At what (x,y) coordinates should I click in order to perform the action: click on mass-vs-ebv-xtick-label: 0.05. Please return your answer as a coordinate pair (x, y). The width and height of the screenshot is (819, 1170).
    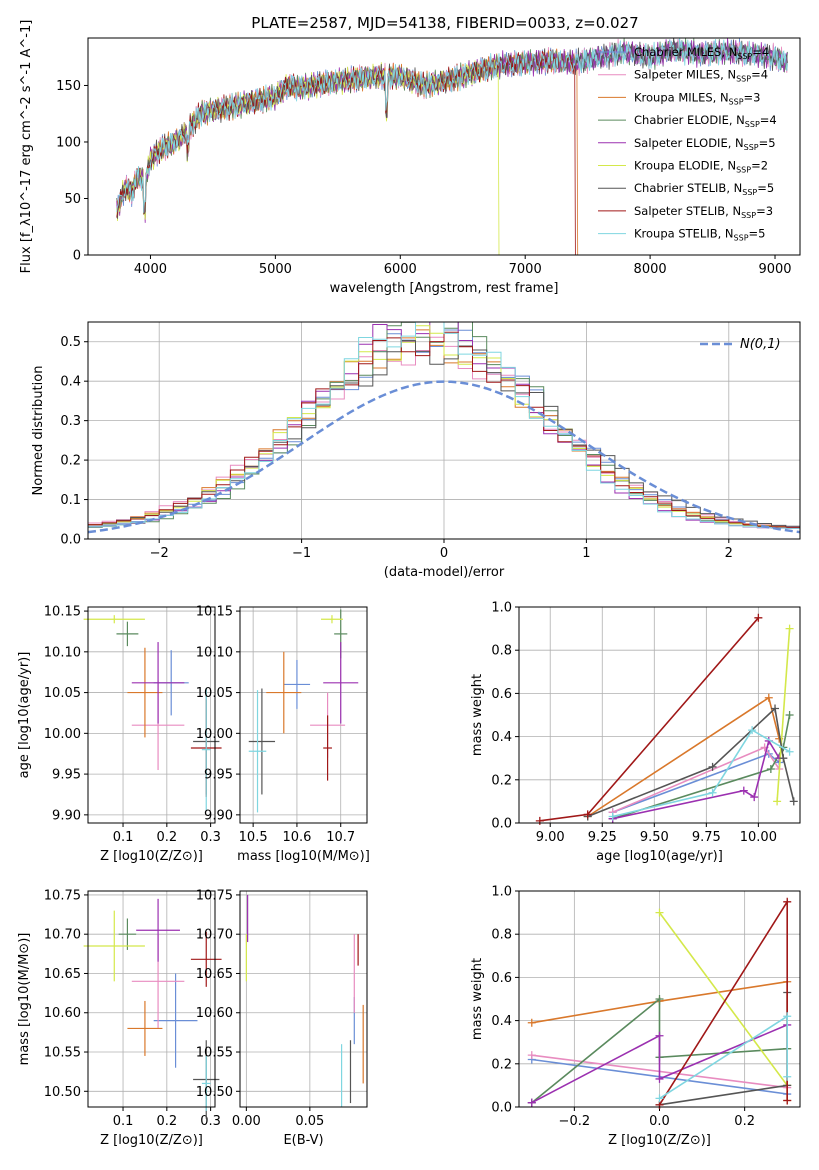
    Looking at the image, I should click on (309, 1121).